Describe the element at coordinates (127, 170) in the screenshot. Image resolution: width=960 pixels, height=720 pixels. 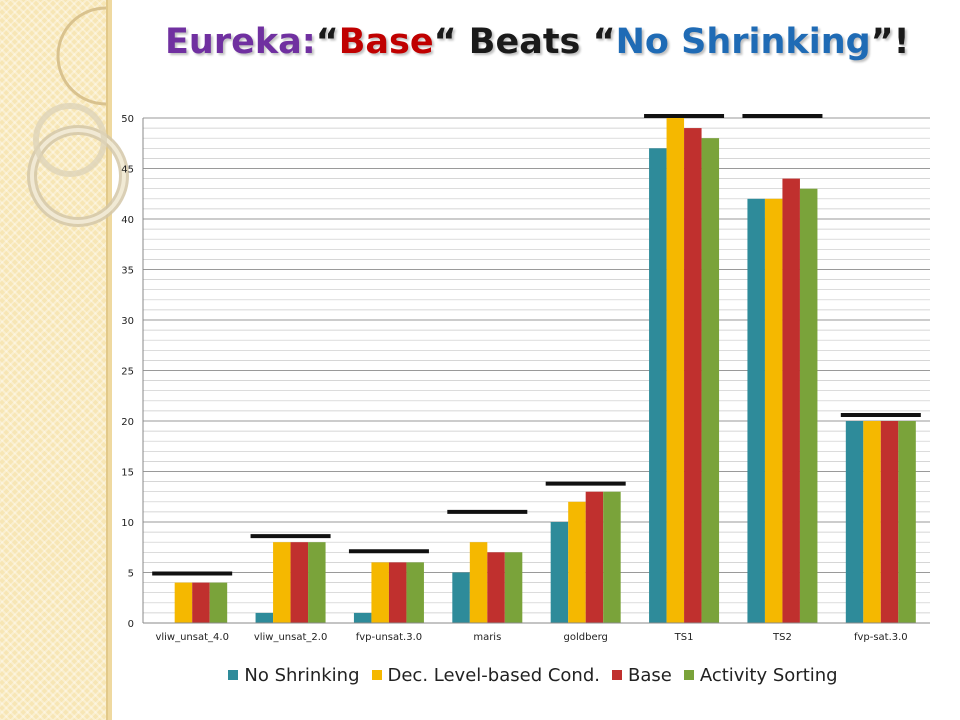
I see `y-tick-label: 45` at that location.